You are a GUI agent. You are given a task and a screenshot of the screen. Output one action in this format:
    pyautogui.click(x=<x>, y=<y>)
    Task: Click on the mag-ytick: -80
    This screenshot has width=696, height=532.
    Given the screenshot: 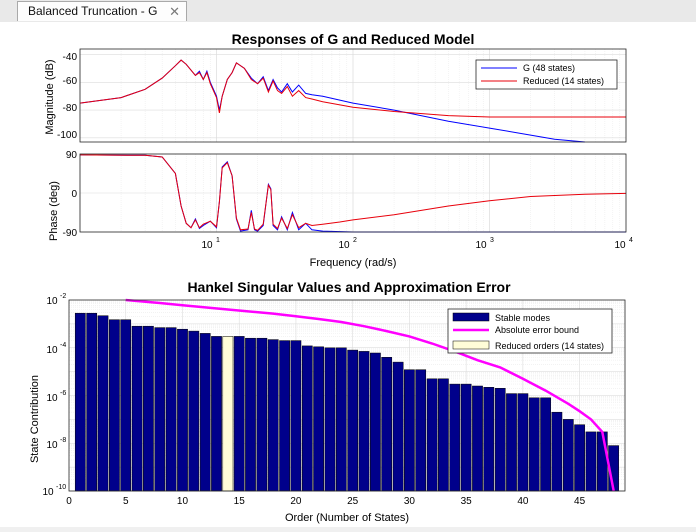 What is the action you would take?
    pyautogui.click(x=70, y=108)
    